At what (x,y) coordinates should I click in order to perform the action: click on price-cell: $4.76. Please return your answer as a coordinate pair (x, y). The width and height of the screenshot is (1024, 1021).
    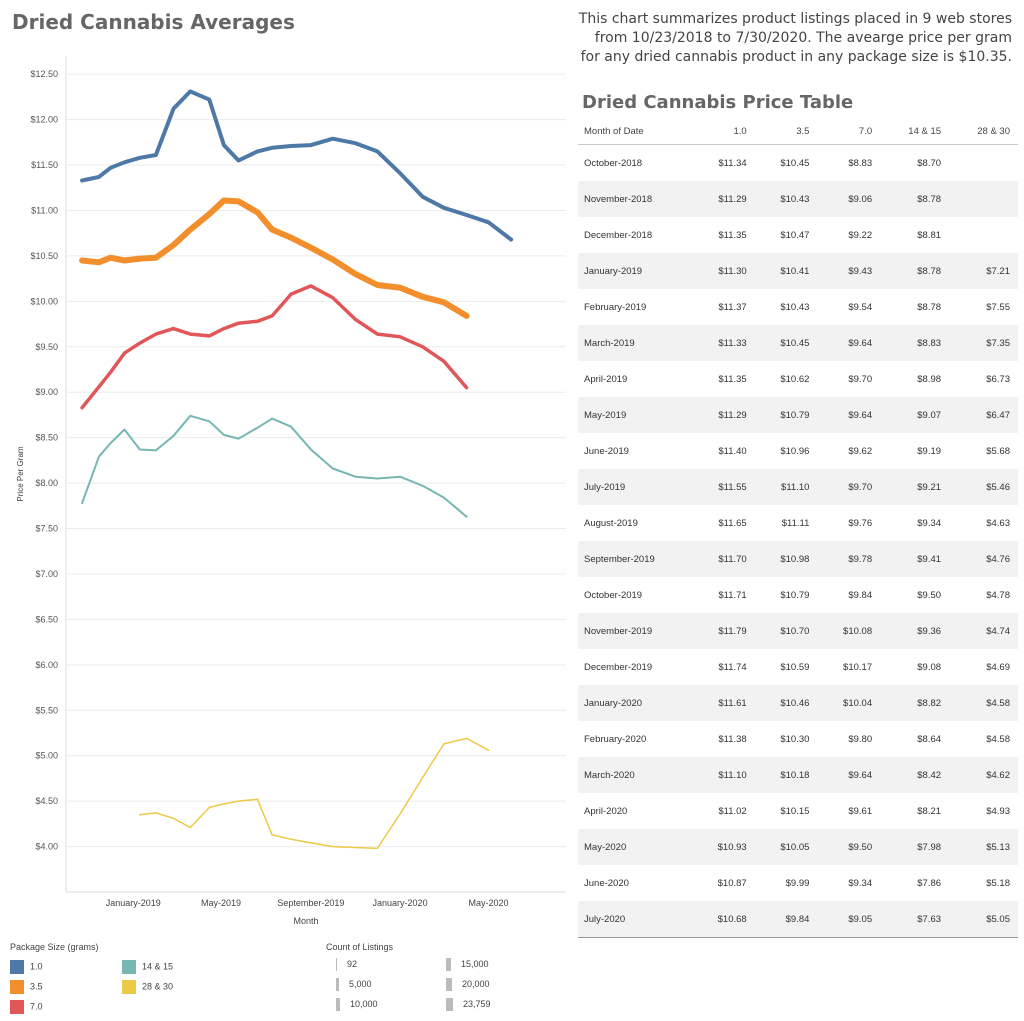
    Looking at the image, I should click on (998, 559).